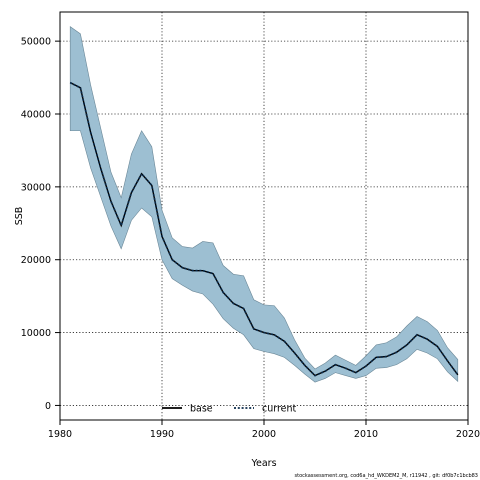 This screenshot has width=480, height=480. What do you see at coordinates (279, 409) in the screenshot?
I see `legend-label-current: current` at bounding box center [279, 409].